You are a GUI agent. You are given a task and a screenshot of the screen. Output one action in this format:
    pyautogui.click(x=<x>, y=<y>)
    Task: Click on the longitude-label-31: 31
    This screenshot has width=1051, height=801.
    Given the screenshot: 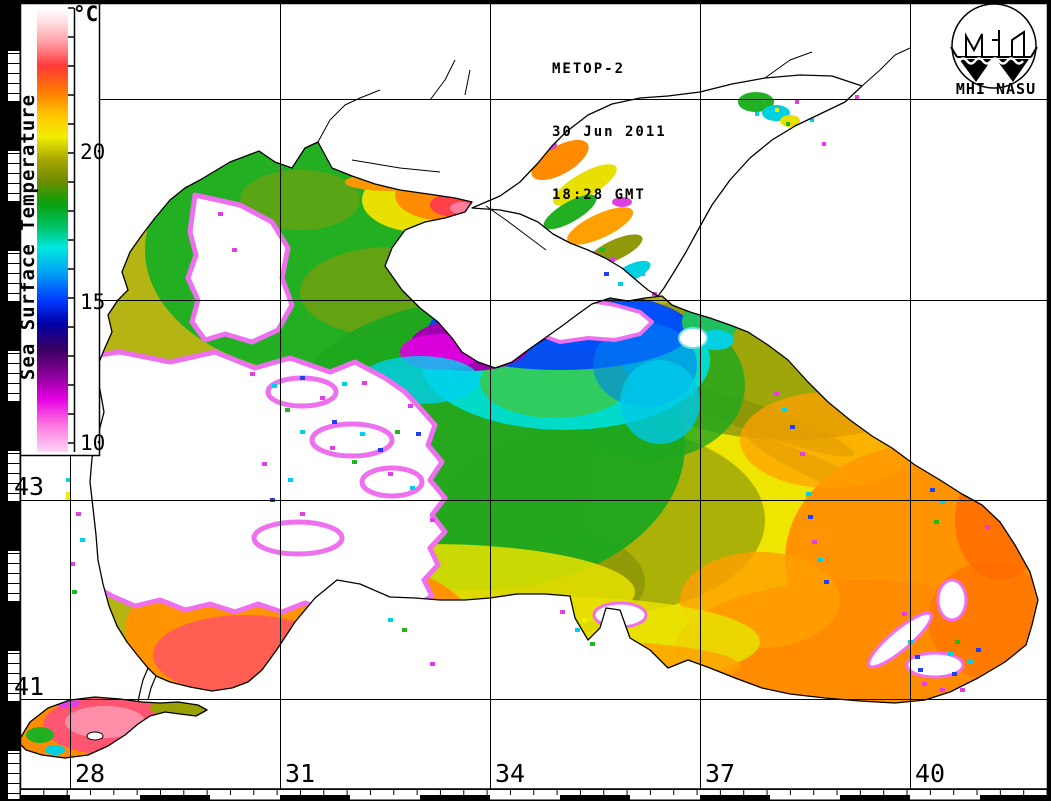 What is the action you would take?
    pyautogui.click(x=300, y=773)
    